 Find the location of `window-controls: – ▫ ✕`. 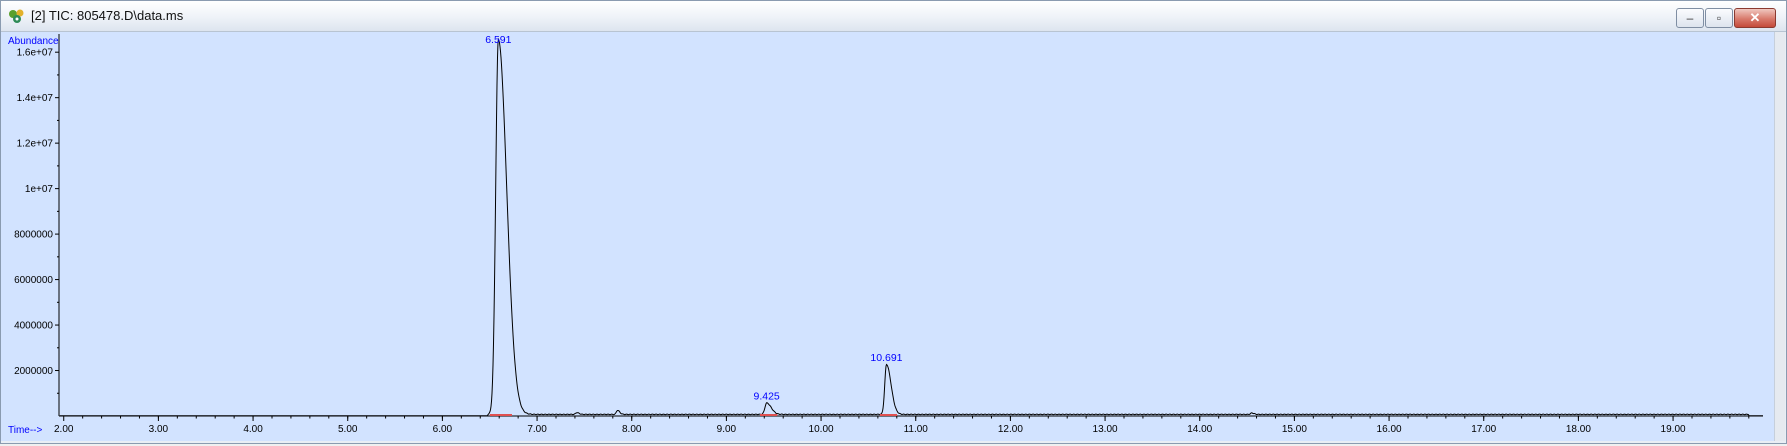

window-controls: – ▫ ✕ is located at coordinates (1725, 18).